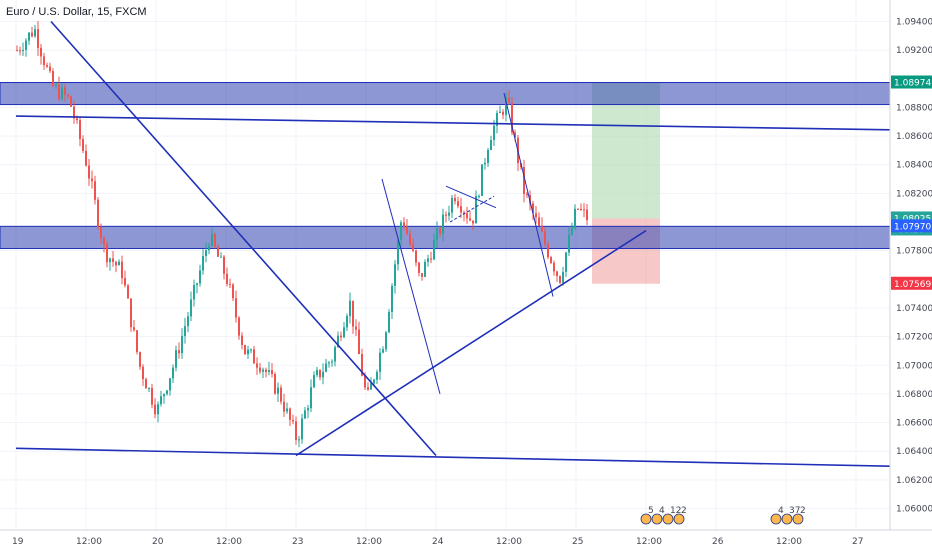 This screenshot has width=932, height=550. I want to click on y-tick-label: 1.08600, so click(914, 137).